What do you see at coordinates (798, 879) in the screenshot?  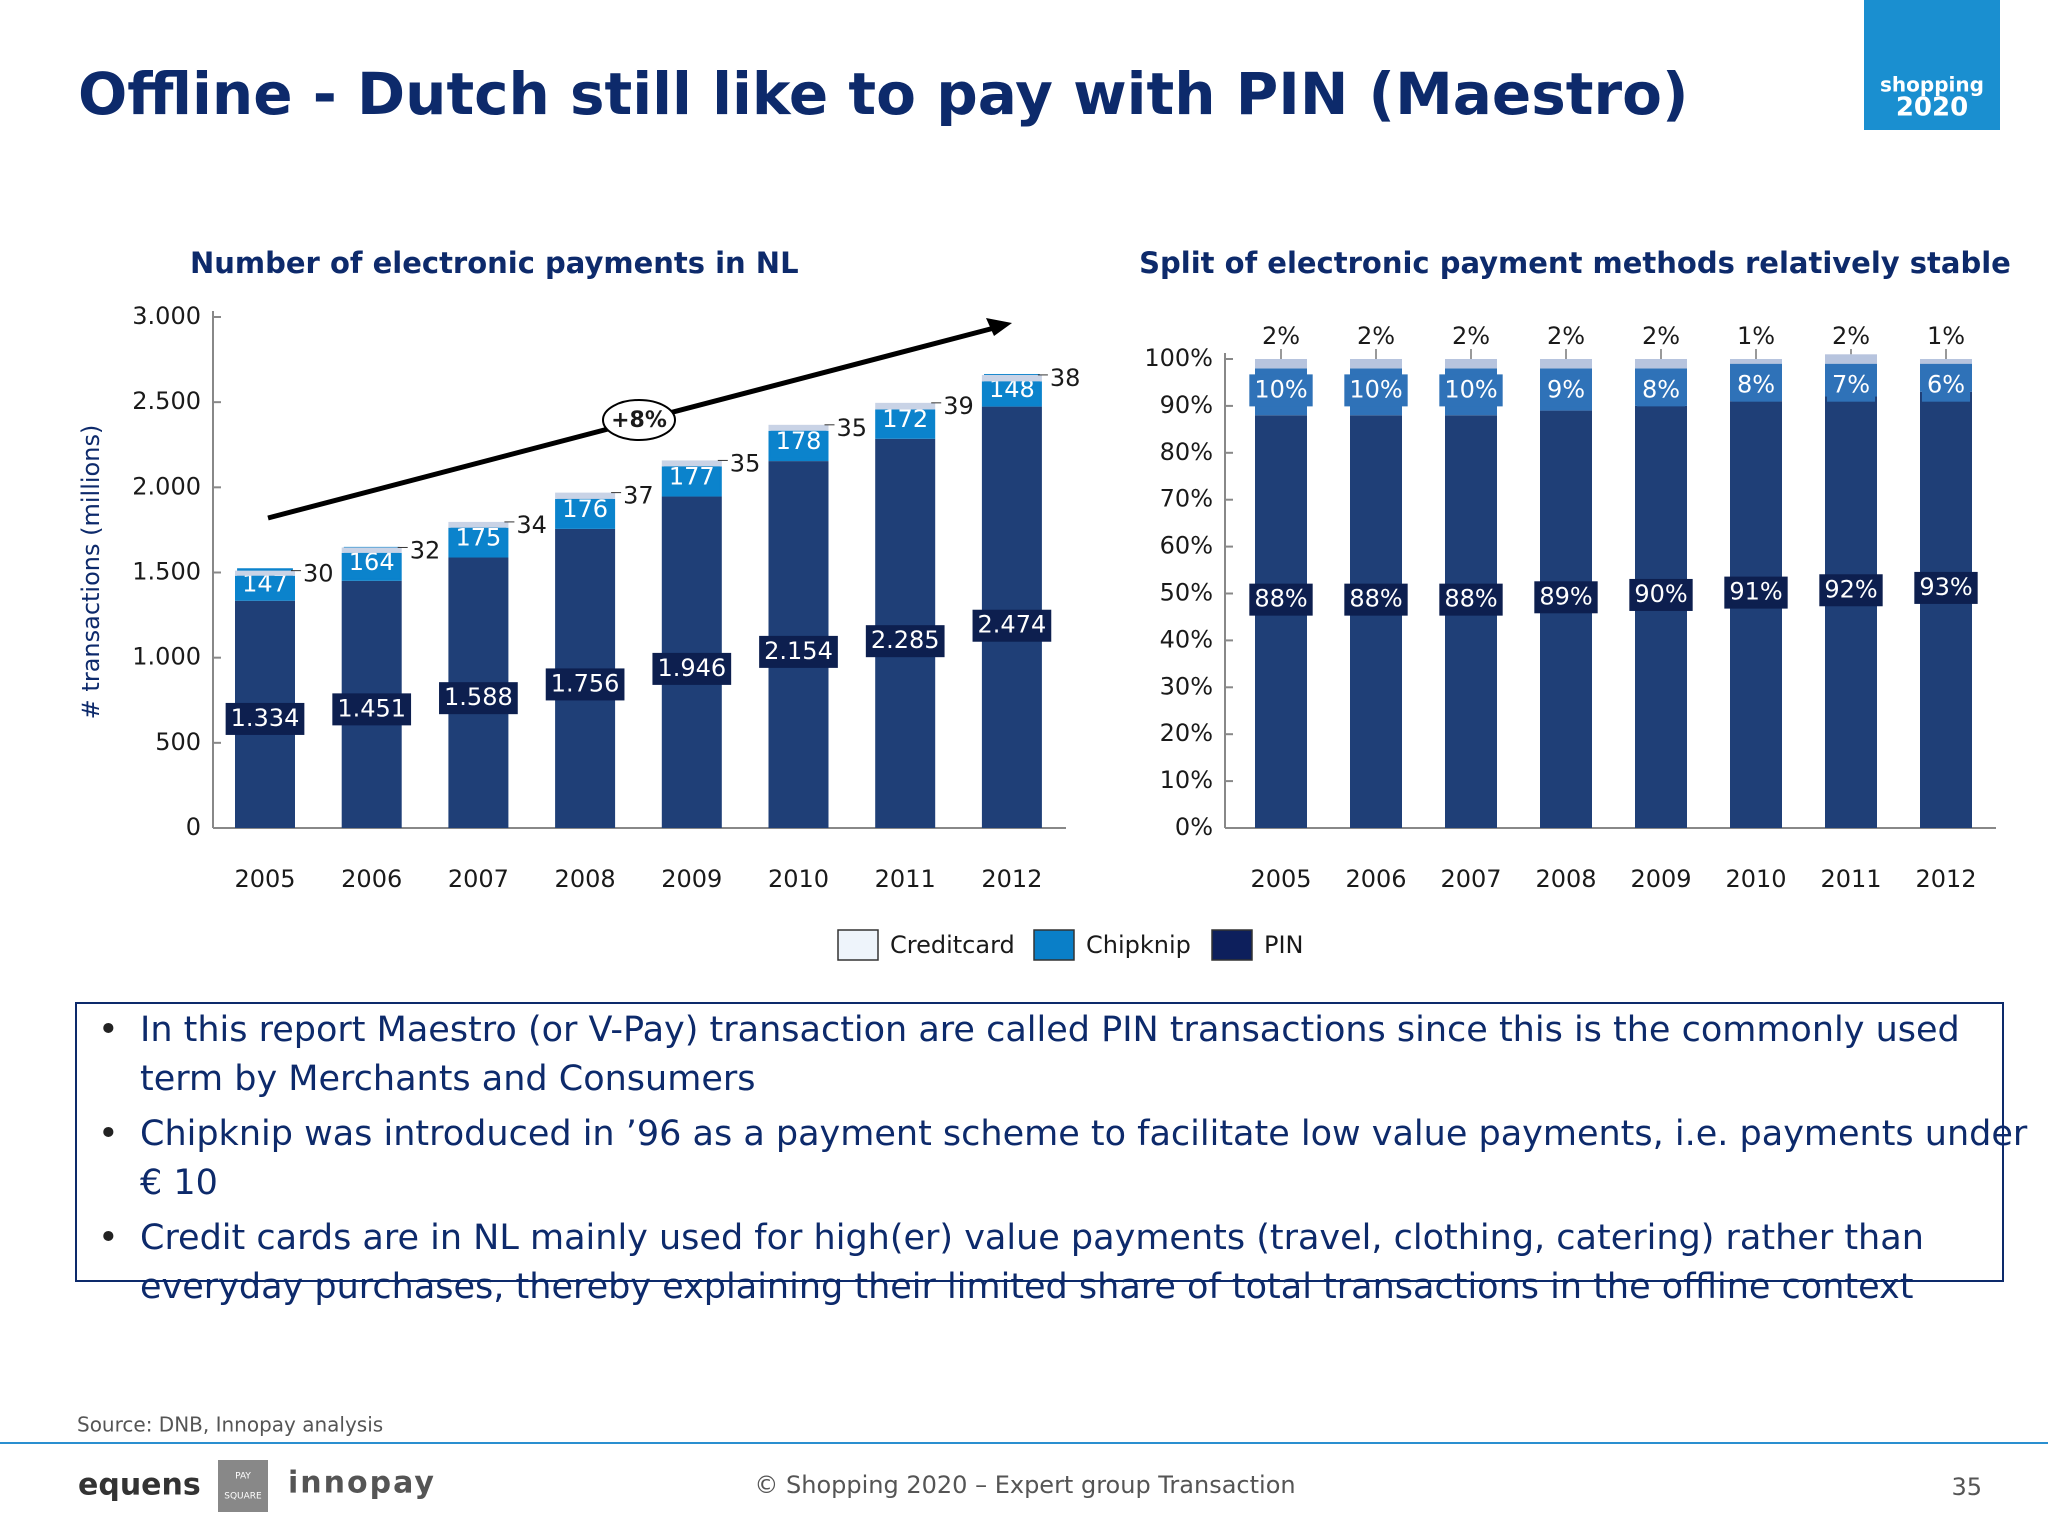 I see `x-tick-label: 2010` at bounding box center [798, 879].